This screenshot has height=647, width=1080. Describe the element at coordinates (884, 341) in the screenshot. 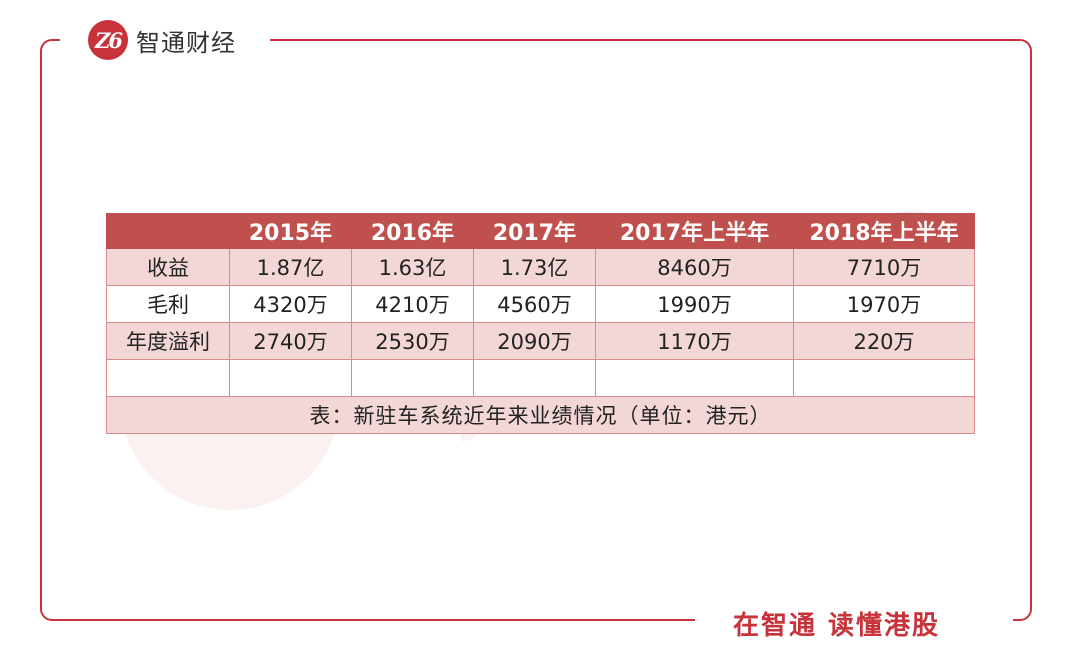

I see `table-cell: 220万` at that location.